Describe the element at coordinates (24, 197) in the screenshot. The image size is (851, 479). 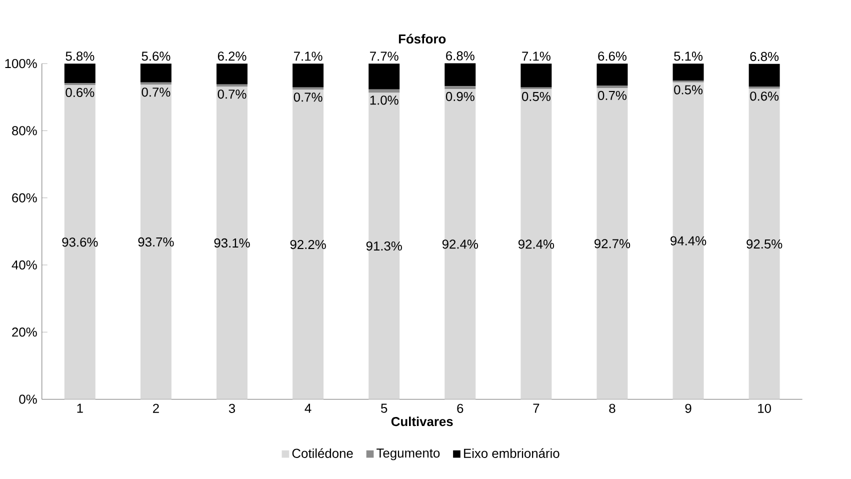
I see `y-tick-label: 60%` at that location.